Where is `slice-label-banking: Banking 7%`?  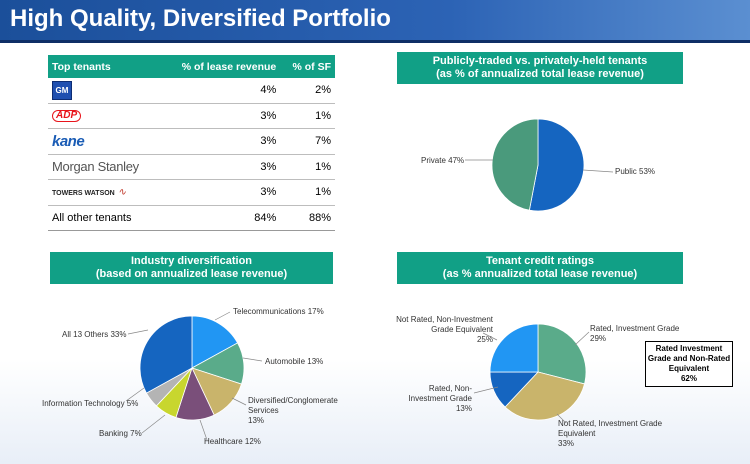 slice-label-banking: Banking 7% is located at coordinates (120, 433).